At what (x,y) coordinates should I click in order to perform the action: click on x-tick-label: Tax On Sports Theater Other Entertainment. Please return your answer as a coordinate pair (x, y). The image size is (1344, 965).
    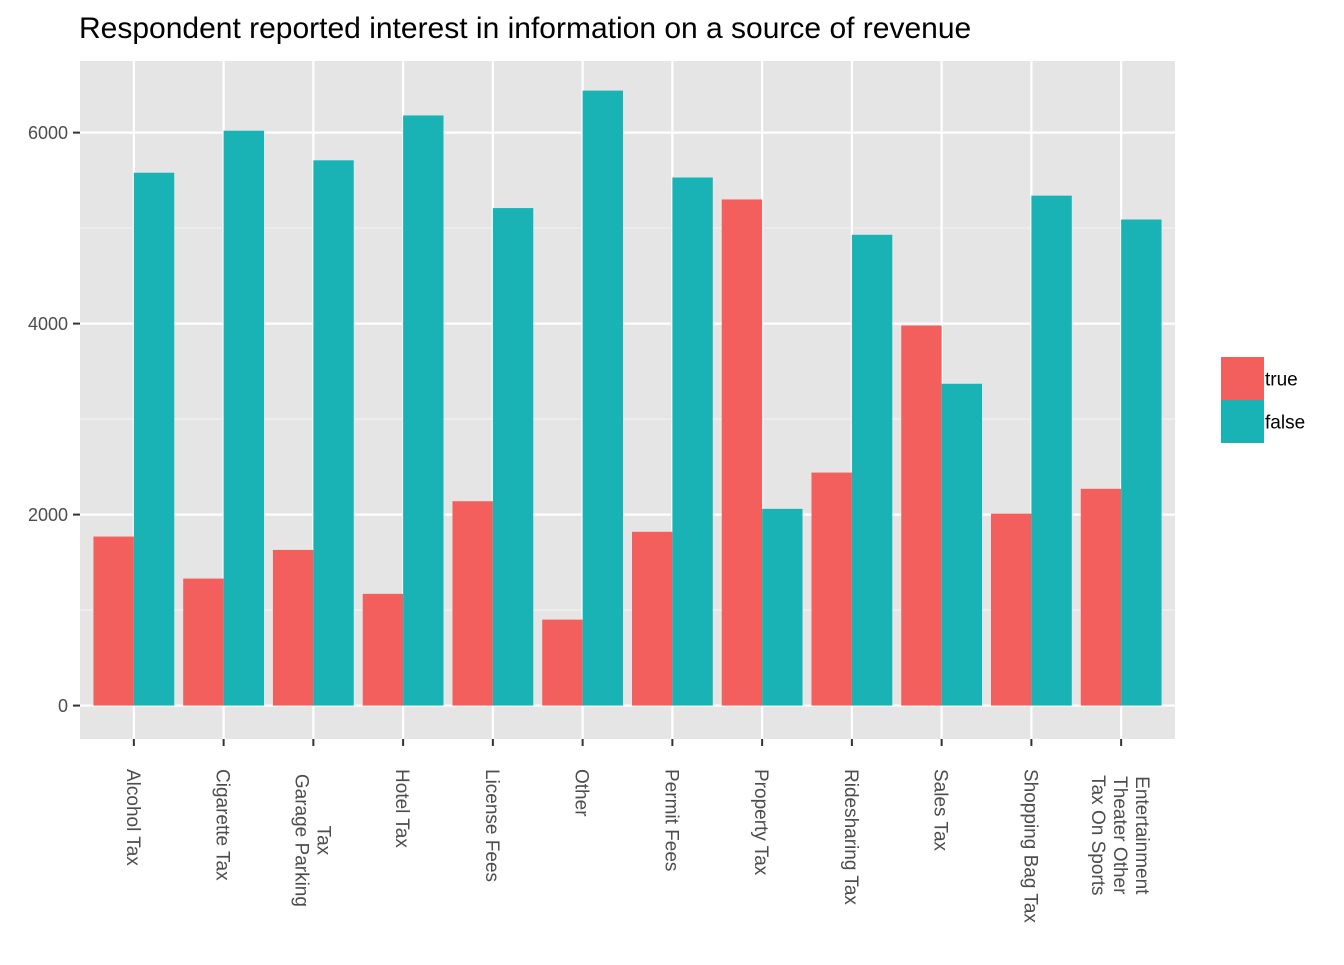
    Looking at the image, I should click on (1119, 835).